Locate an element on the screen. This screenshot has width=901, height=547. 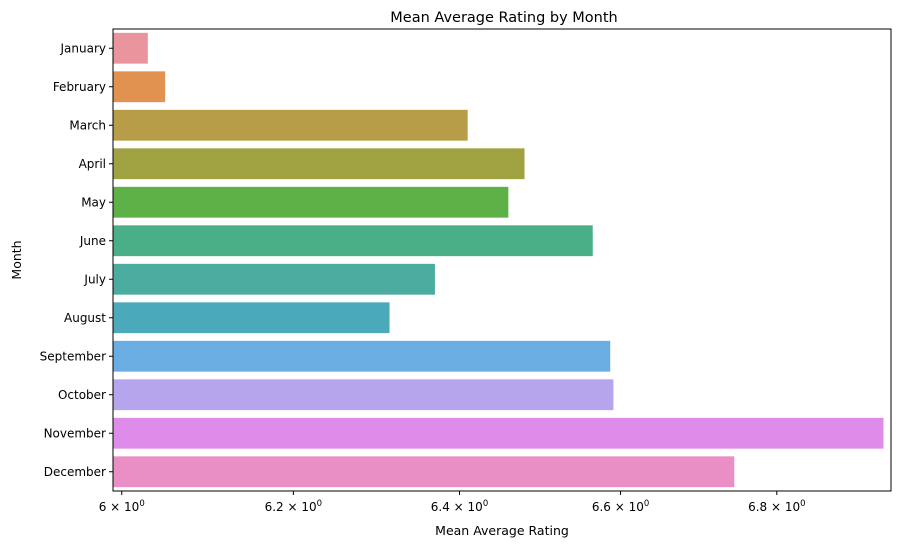
x-tick-label: 6 × 100 is located at coordinates (122, 506).